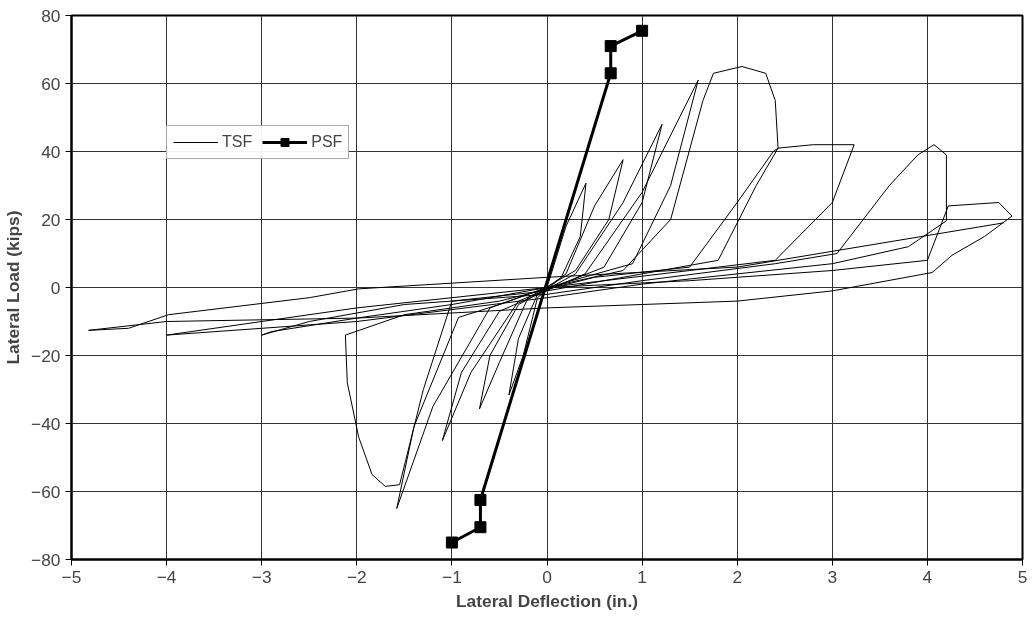 This screenshot has height=619, width=1032. I want to click on x-tick-label: 0, so click(547, 576).